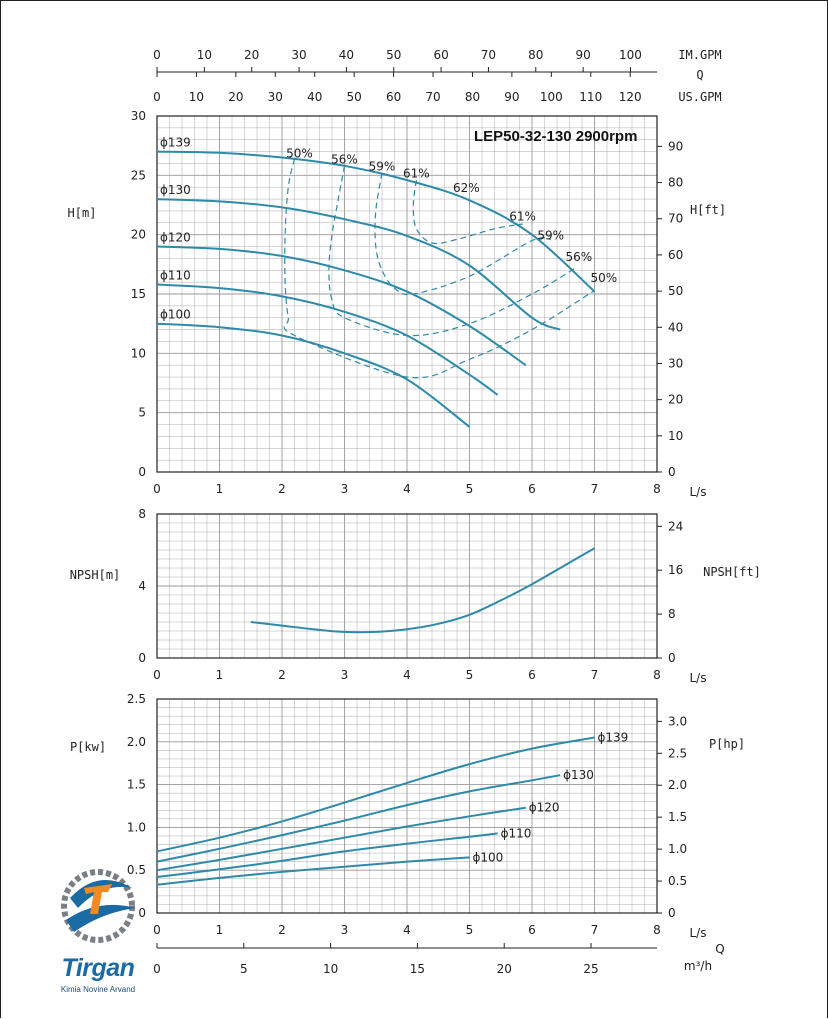 This screenshot has width=828, height=1019. I want to click on y-right-tick-label: 2.0, so click(677, 785).